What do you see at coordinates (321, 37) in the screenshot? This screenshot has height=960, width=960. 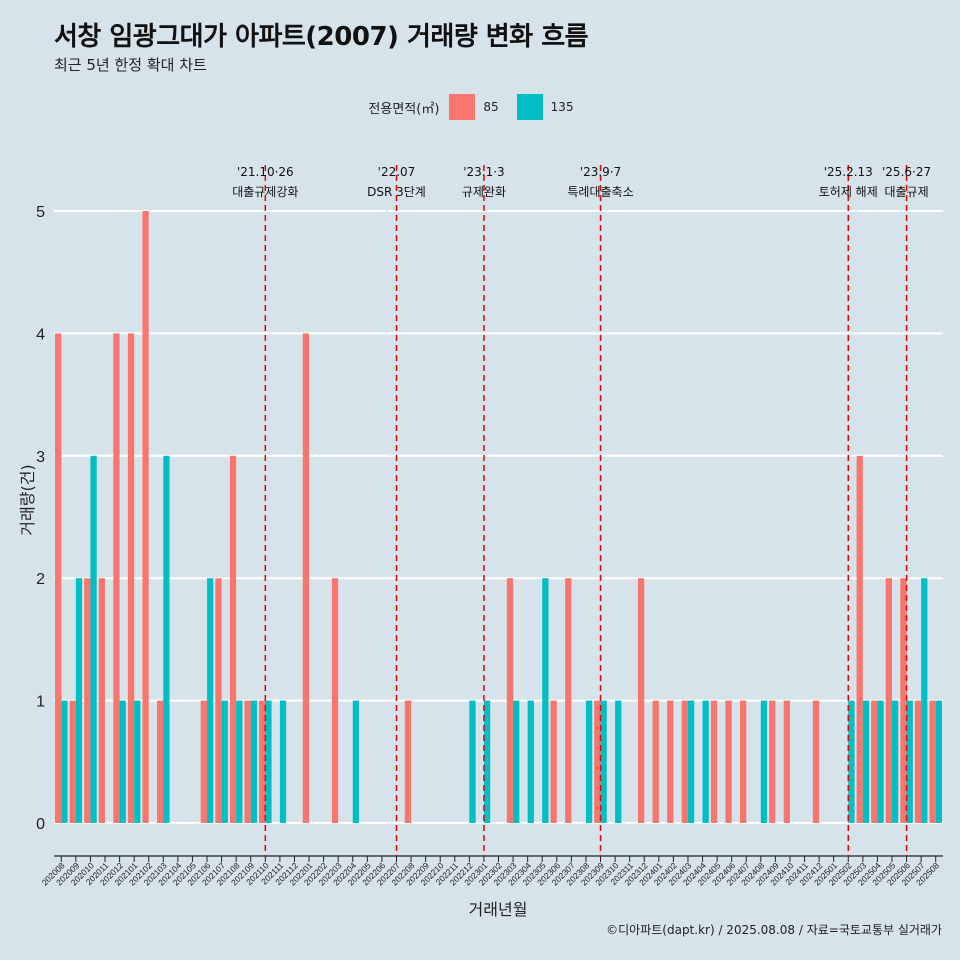 I see `chart-title: 서창 임광그대가 아파트(2007) 거래량 변화 흐름` at bounding box center [321, 37].